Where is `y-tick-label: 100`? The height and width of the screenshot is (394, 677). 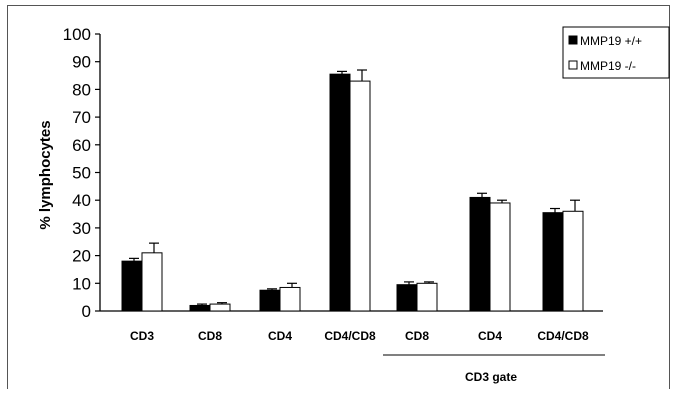
y-tick-label: 100 is located at coordinates (77, 34).